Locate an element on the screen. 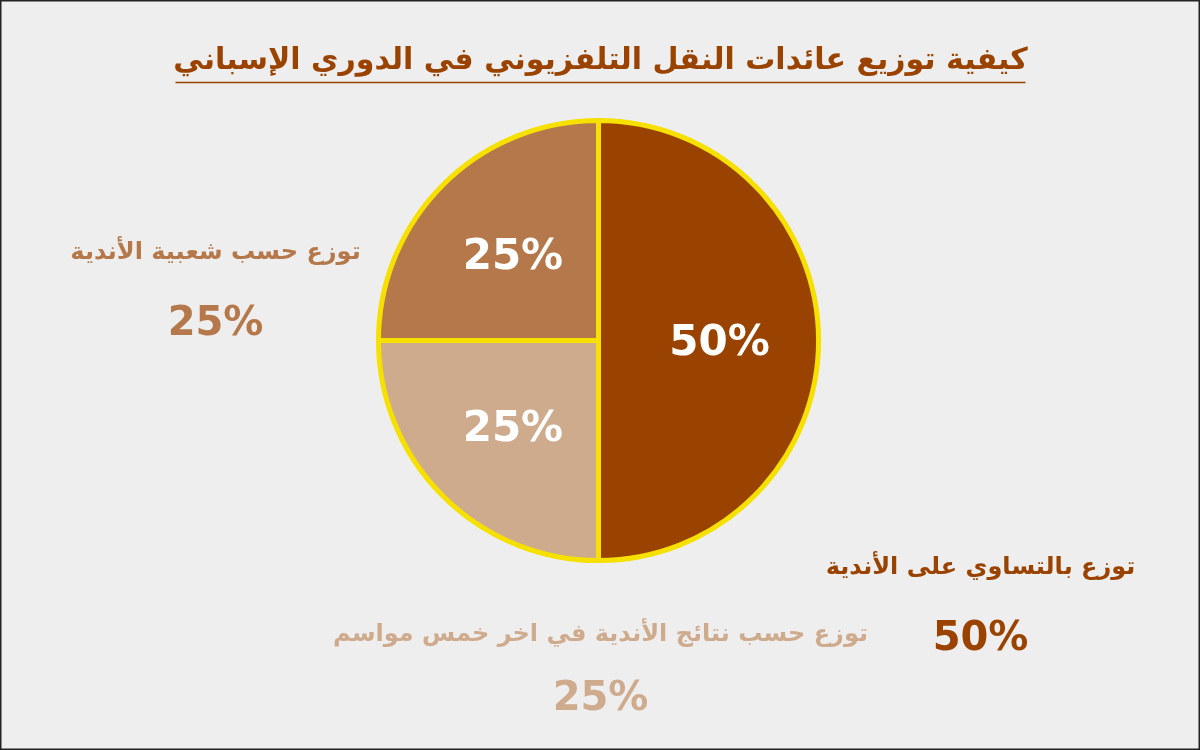 Image resolution: width=1200 pixels, height=750 pixels. slice-label: توزع حسب شعبية الأندية is located at coordinates (215, 250).